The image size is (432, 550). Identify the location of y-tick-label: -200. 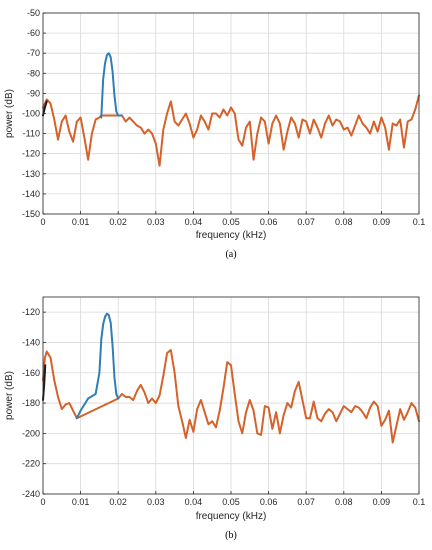
(31, 433).